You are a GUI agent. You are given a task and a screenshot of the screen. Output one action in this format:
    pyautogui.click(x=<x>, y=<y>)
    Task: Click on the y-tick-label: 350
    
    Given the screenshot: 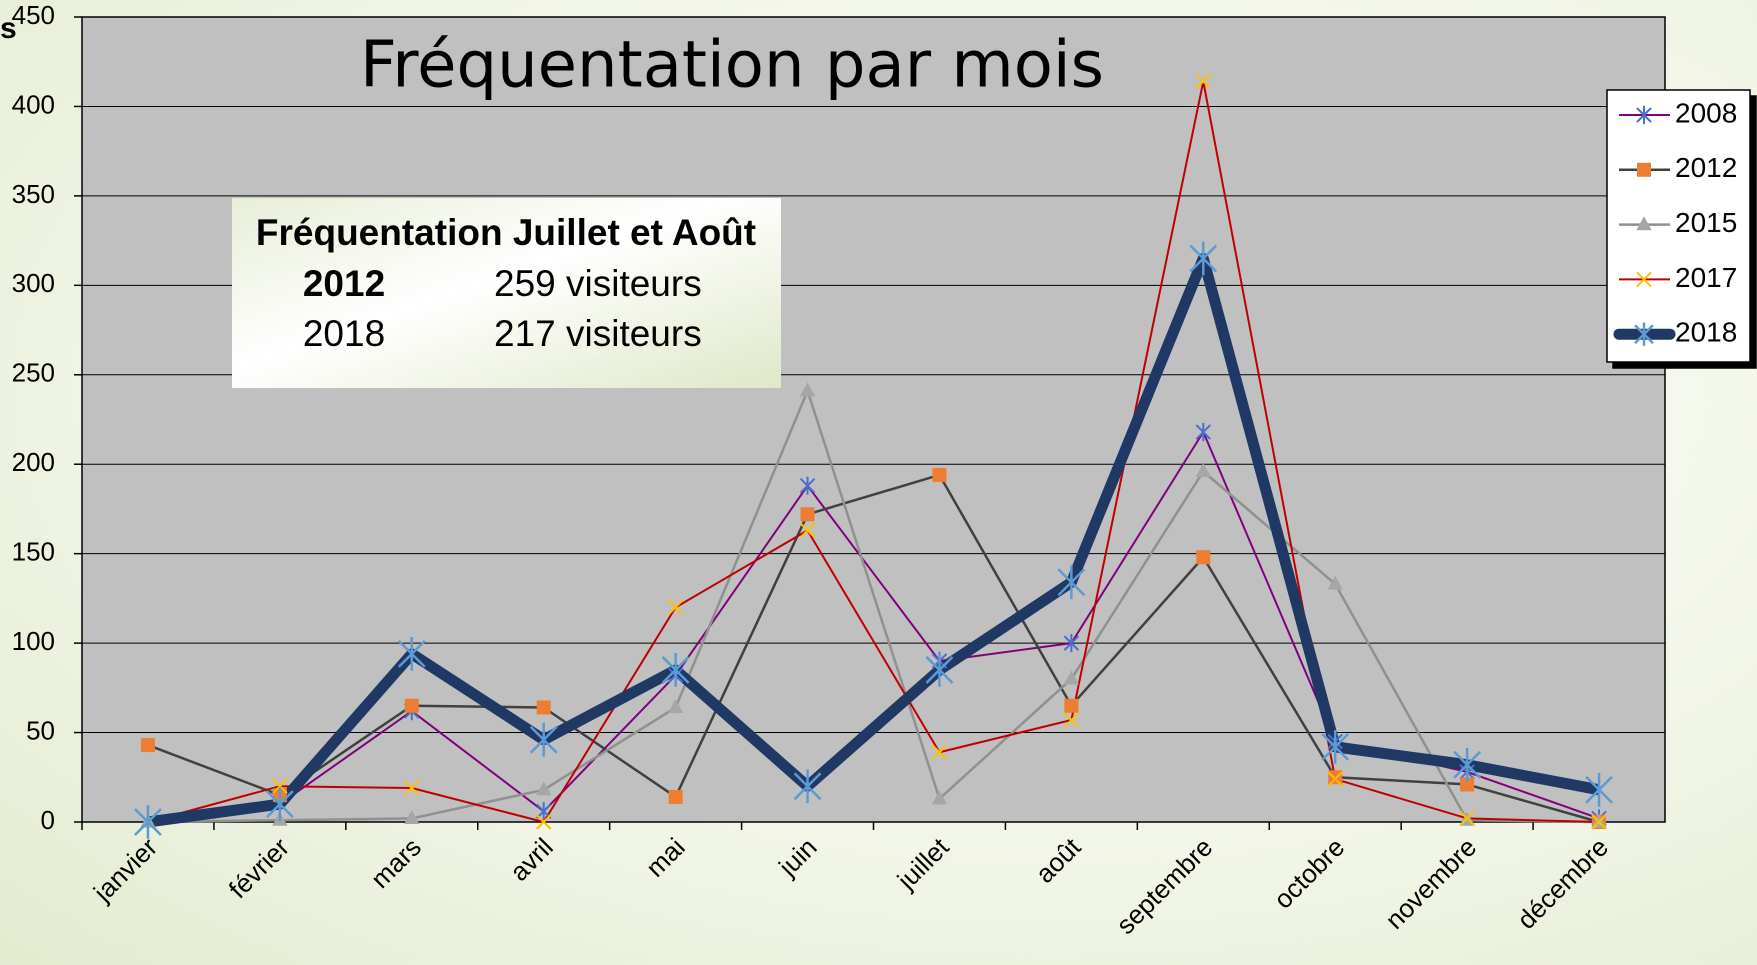 What is the action you would take?
    pyautogui.click(x=33, y=194)
    